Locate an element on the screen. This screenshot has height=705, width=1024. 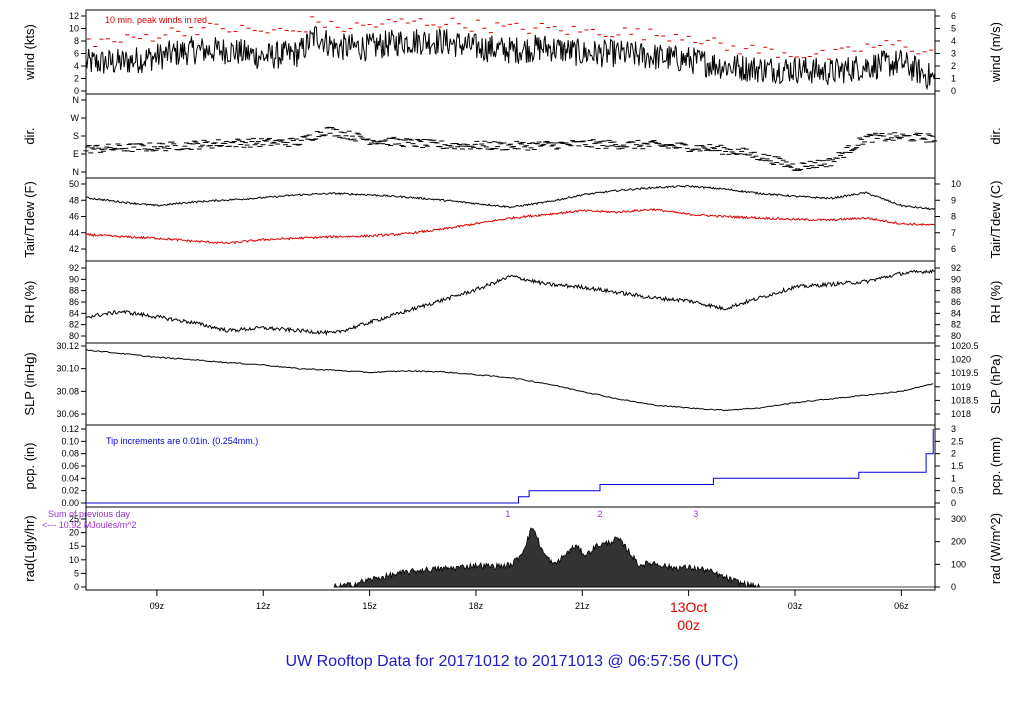
left-tick-label: 15 is located at coordinates (74, 546).